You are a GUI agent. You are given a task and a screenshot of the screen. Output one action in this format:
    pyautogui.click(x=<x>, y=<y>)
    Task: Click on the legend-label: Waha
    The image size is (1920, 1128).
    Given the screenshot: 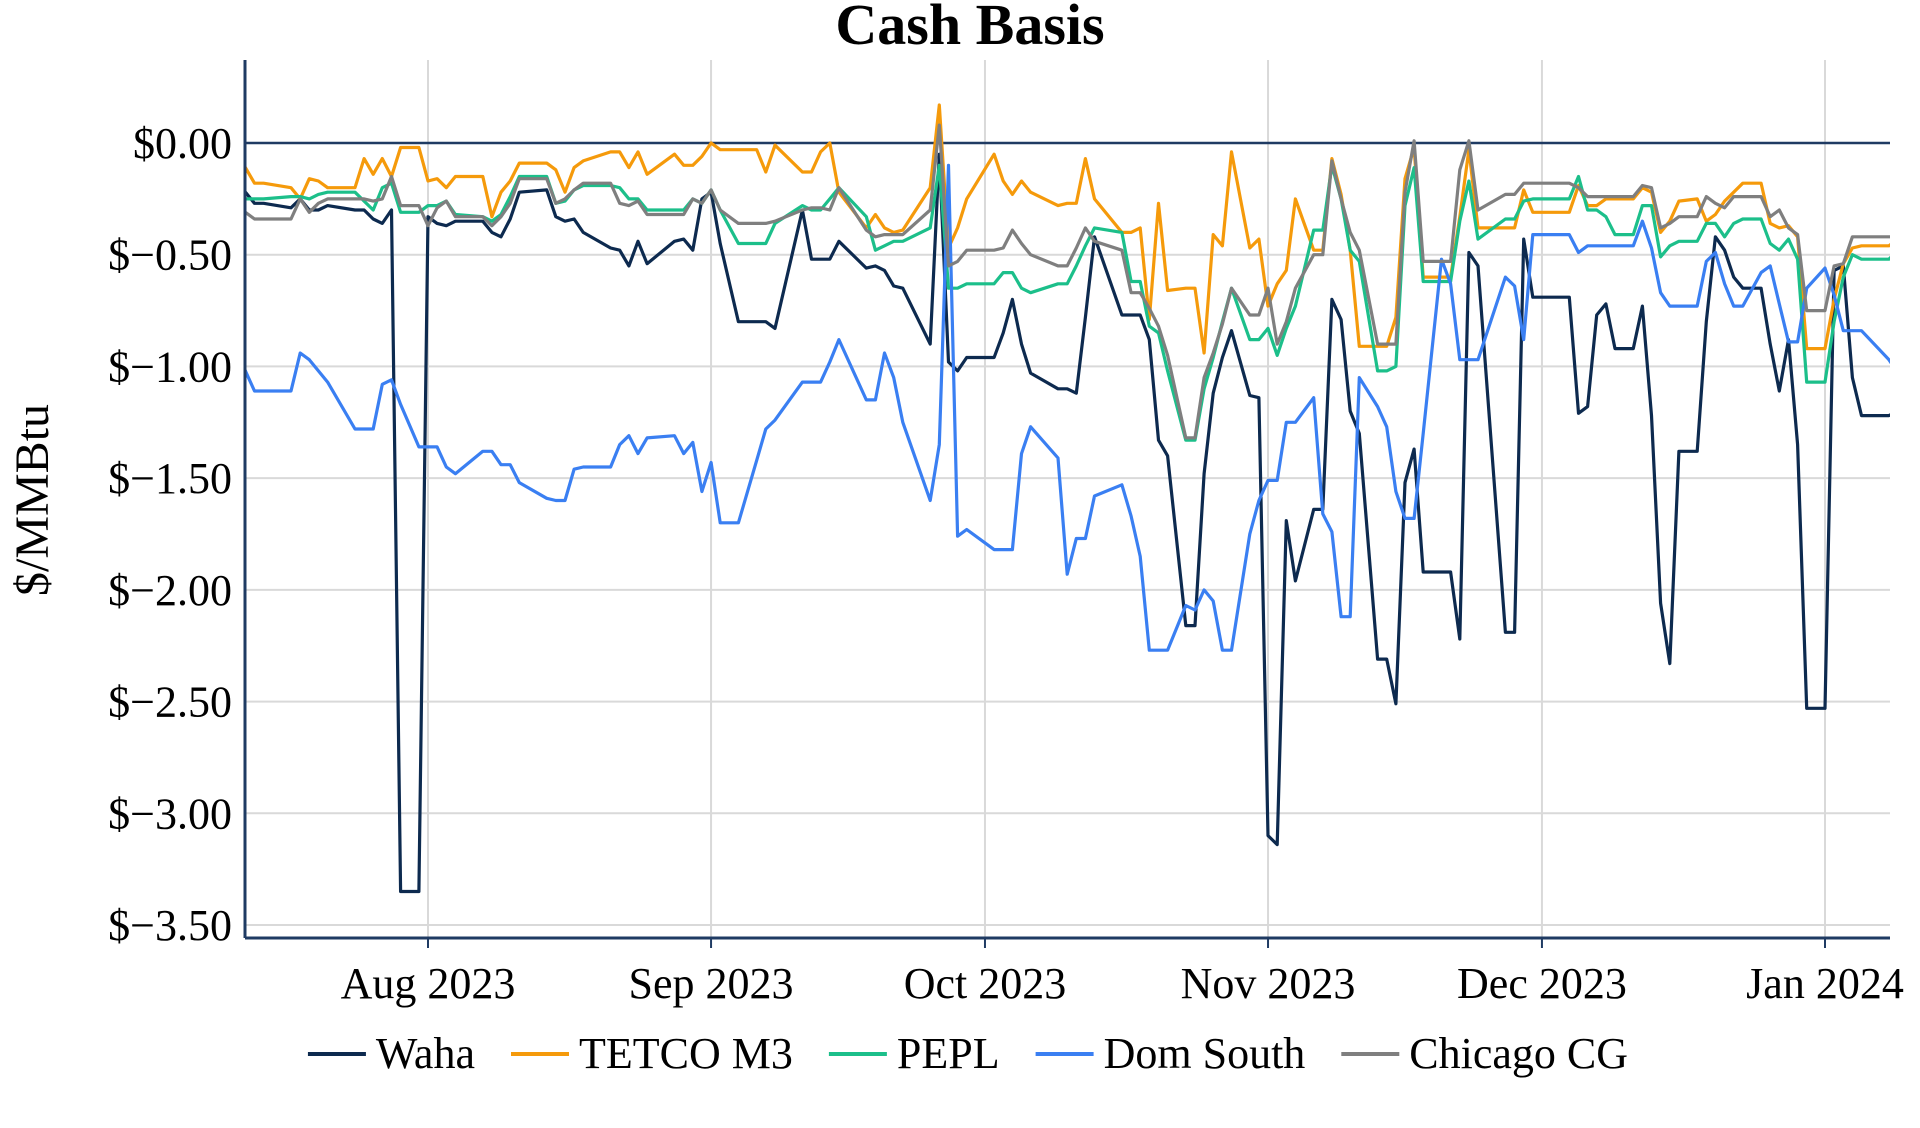 What is the action you would take?
    pyautogui.click(x=425, y=1053)
    